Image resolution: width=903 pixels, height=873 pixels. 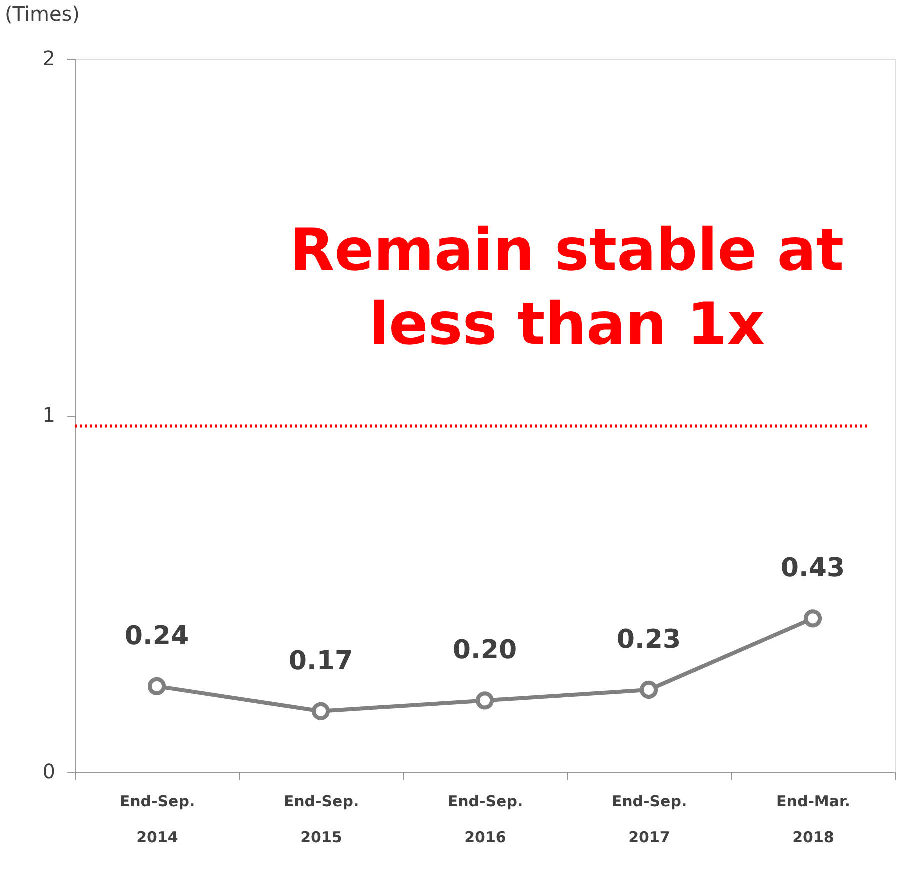 I want to click on y-tick-label: 2, so click(x=49, y=58).